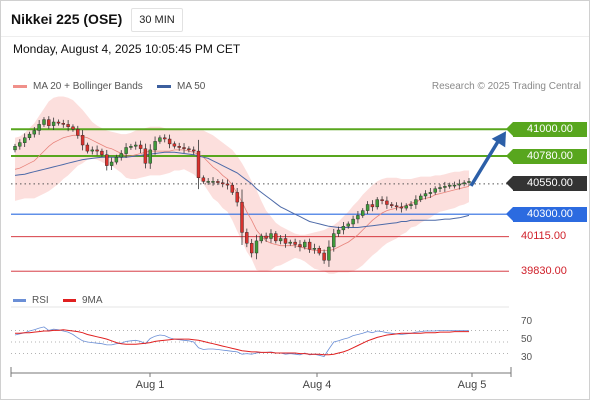  I want to click on ma50-swatch, so click(164, 86).